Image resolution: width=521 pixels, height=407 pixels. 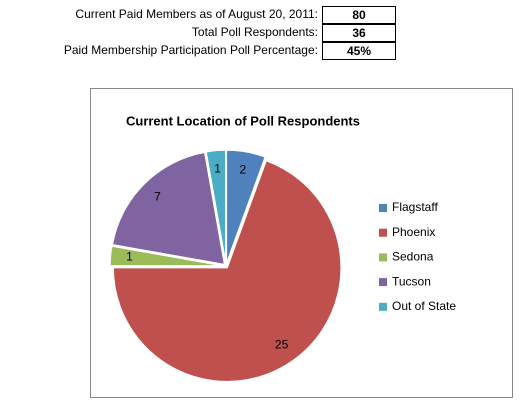 I want to click on legend-label: Tucson, so click(x=411, y=281).